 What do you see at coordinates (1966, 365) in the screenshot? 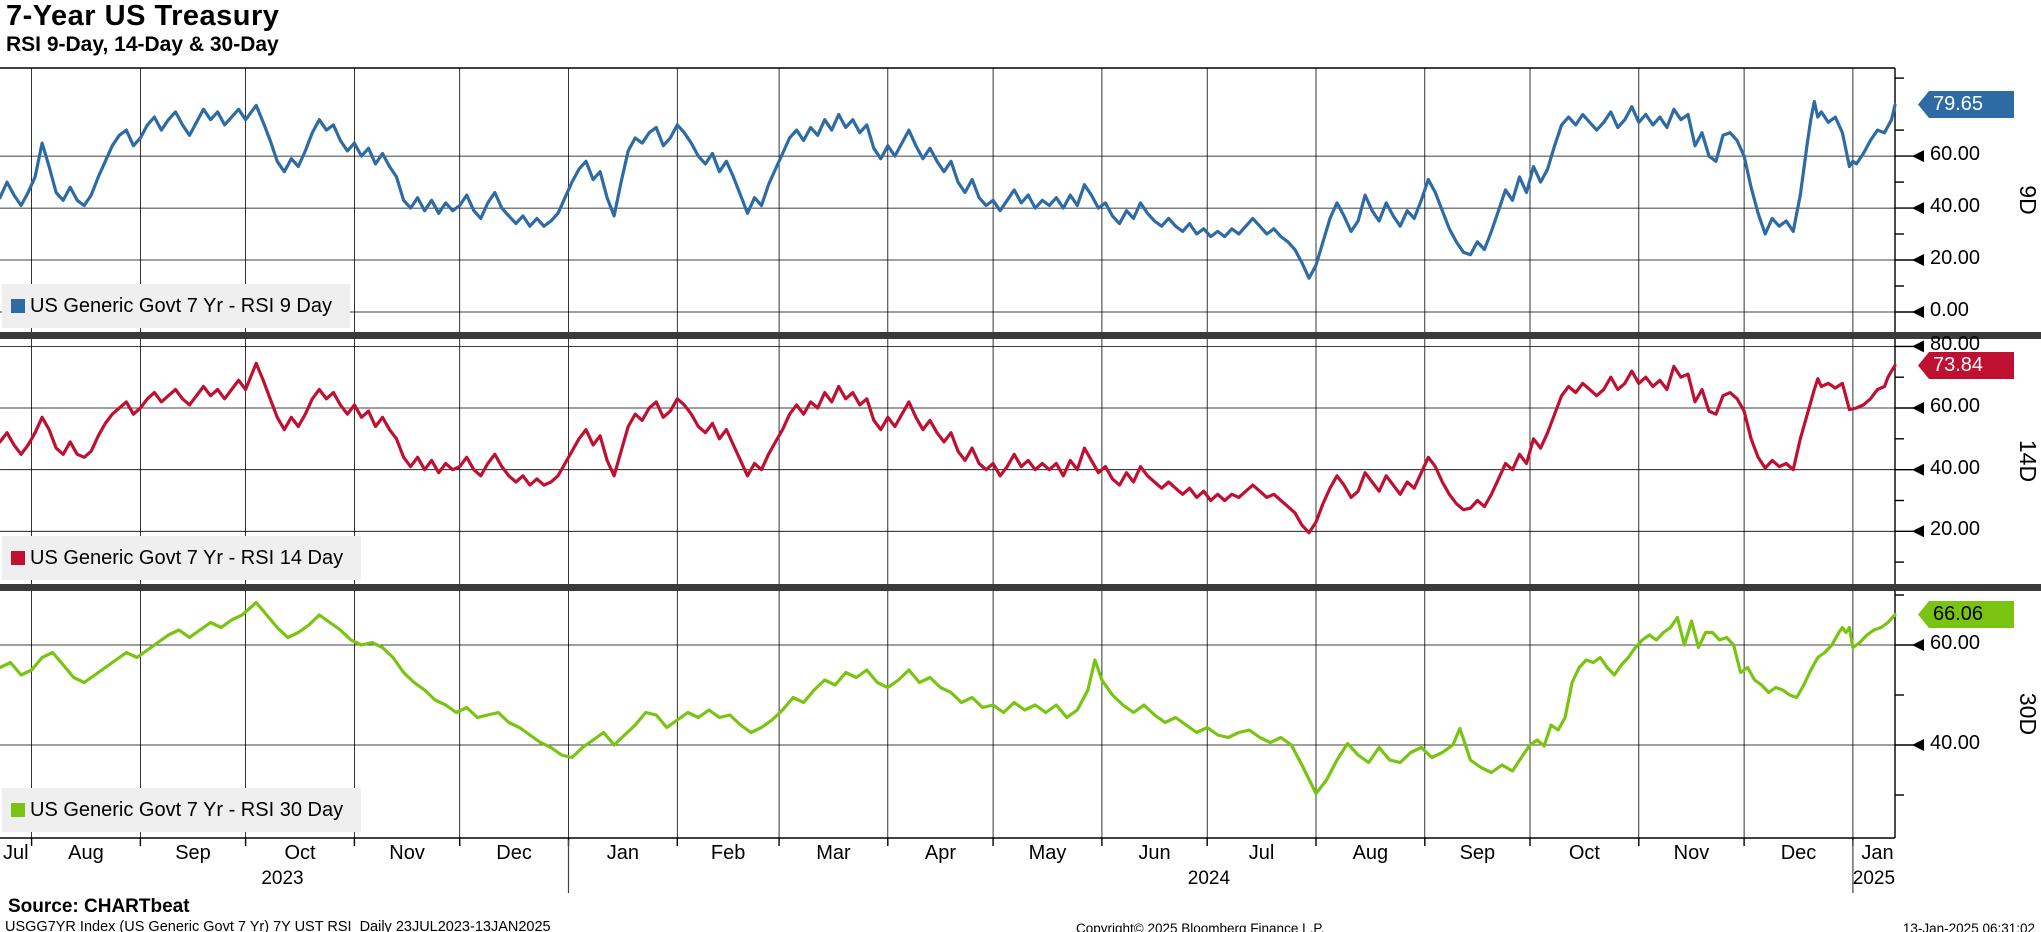
I see `last-value-badge-14d: 73.84` at bounding box center [1966, 365].